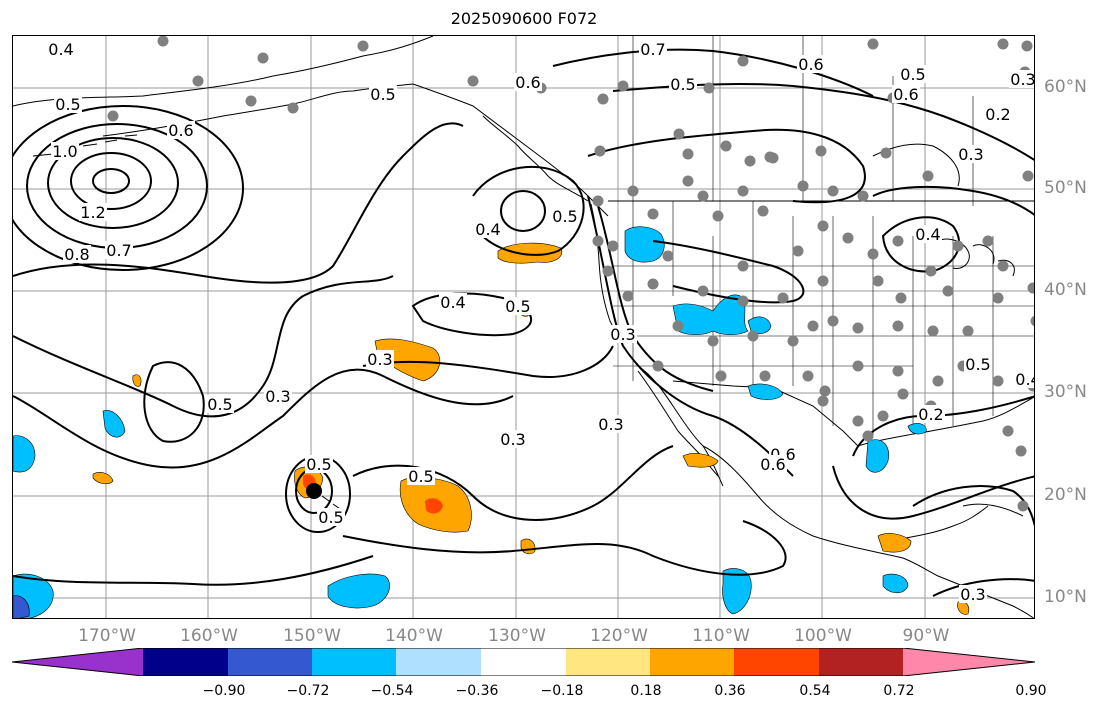 This screenshot has height=712, width=1105. What do you see at coordinates (118, 250) in the screenshot?
I see `contour-label: 0.7` at bounding box center [118, 250].